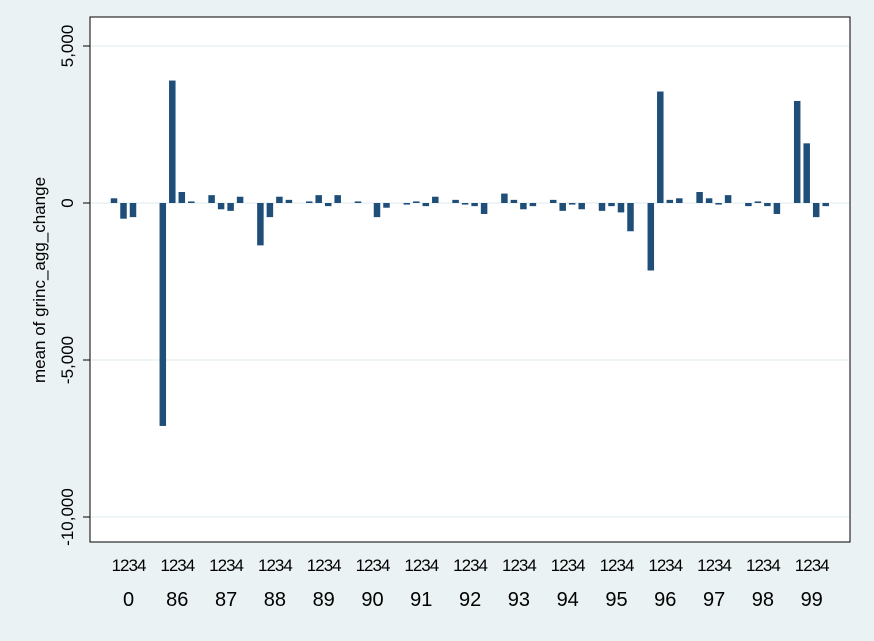 The image size is (874, 641). What do you see at coordinates (39, 280) in the screenshot?
I see `y-axis-label: mean of grinc_agg_change` at bounding box center [39, 280].